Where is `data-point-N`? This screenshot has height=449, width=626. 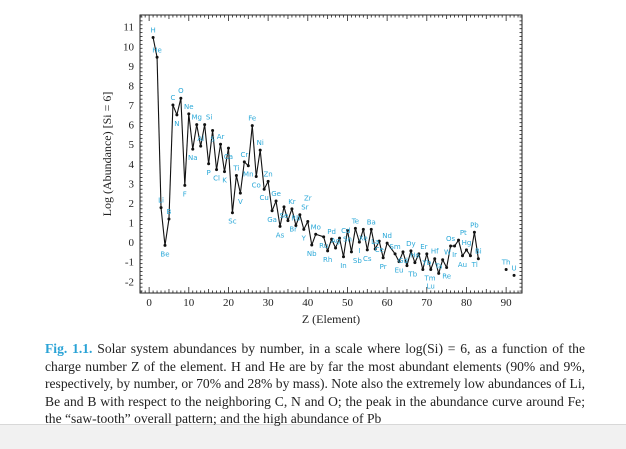 data-point-N is located at coordinates (177, 115).